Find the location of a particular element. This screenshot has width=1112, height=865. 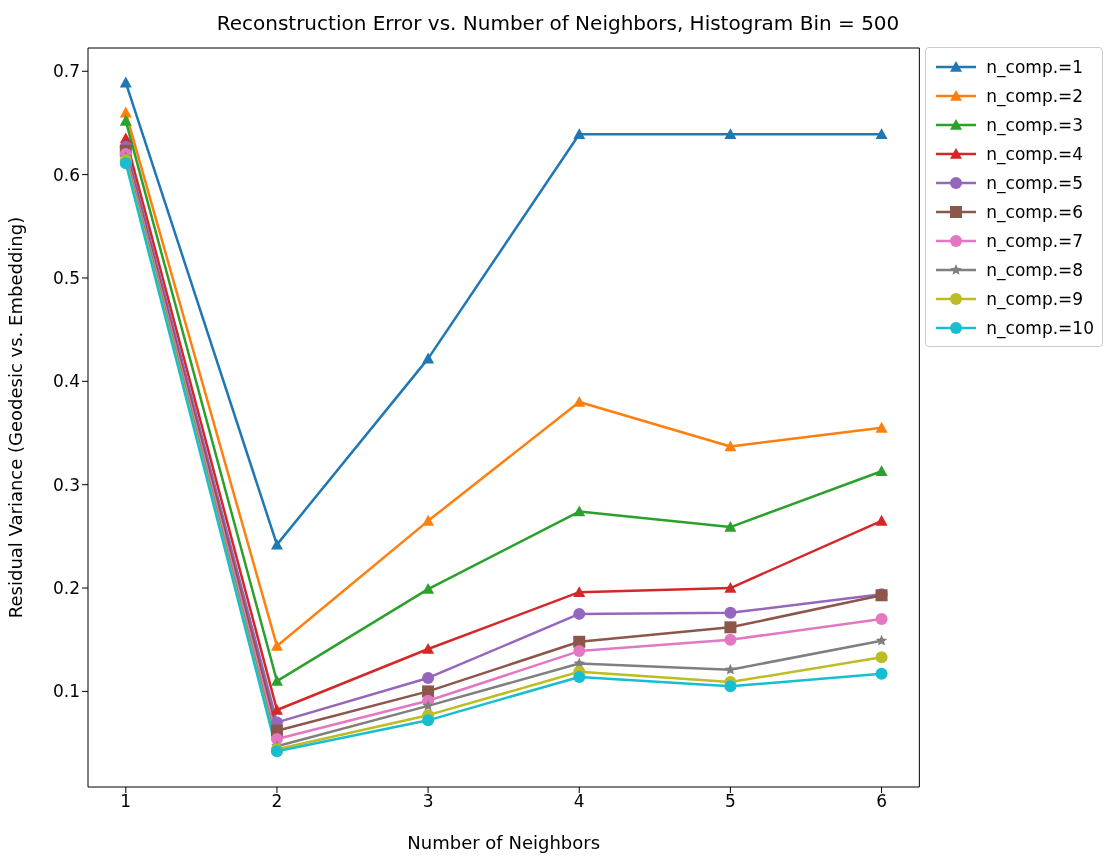

y-axis-title: Residual Variance (Geodesic vs. Embedding) is located at coordinates (16, 417).